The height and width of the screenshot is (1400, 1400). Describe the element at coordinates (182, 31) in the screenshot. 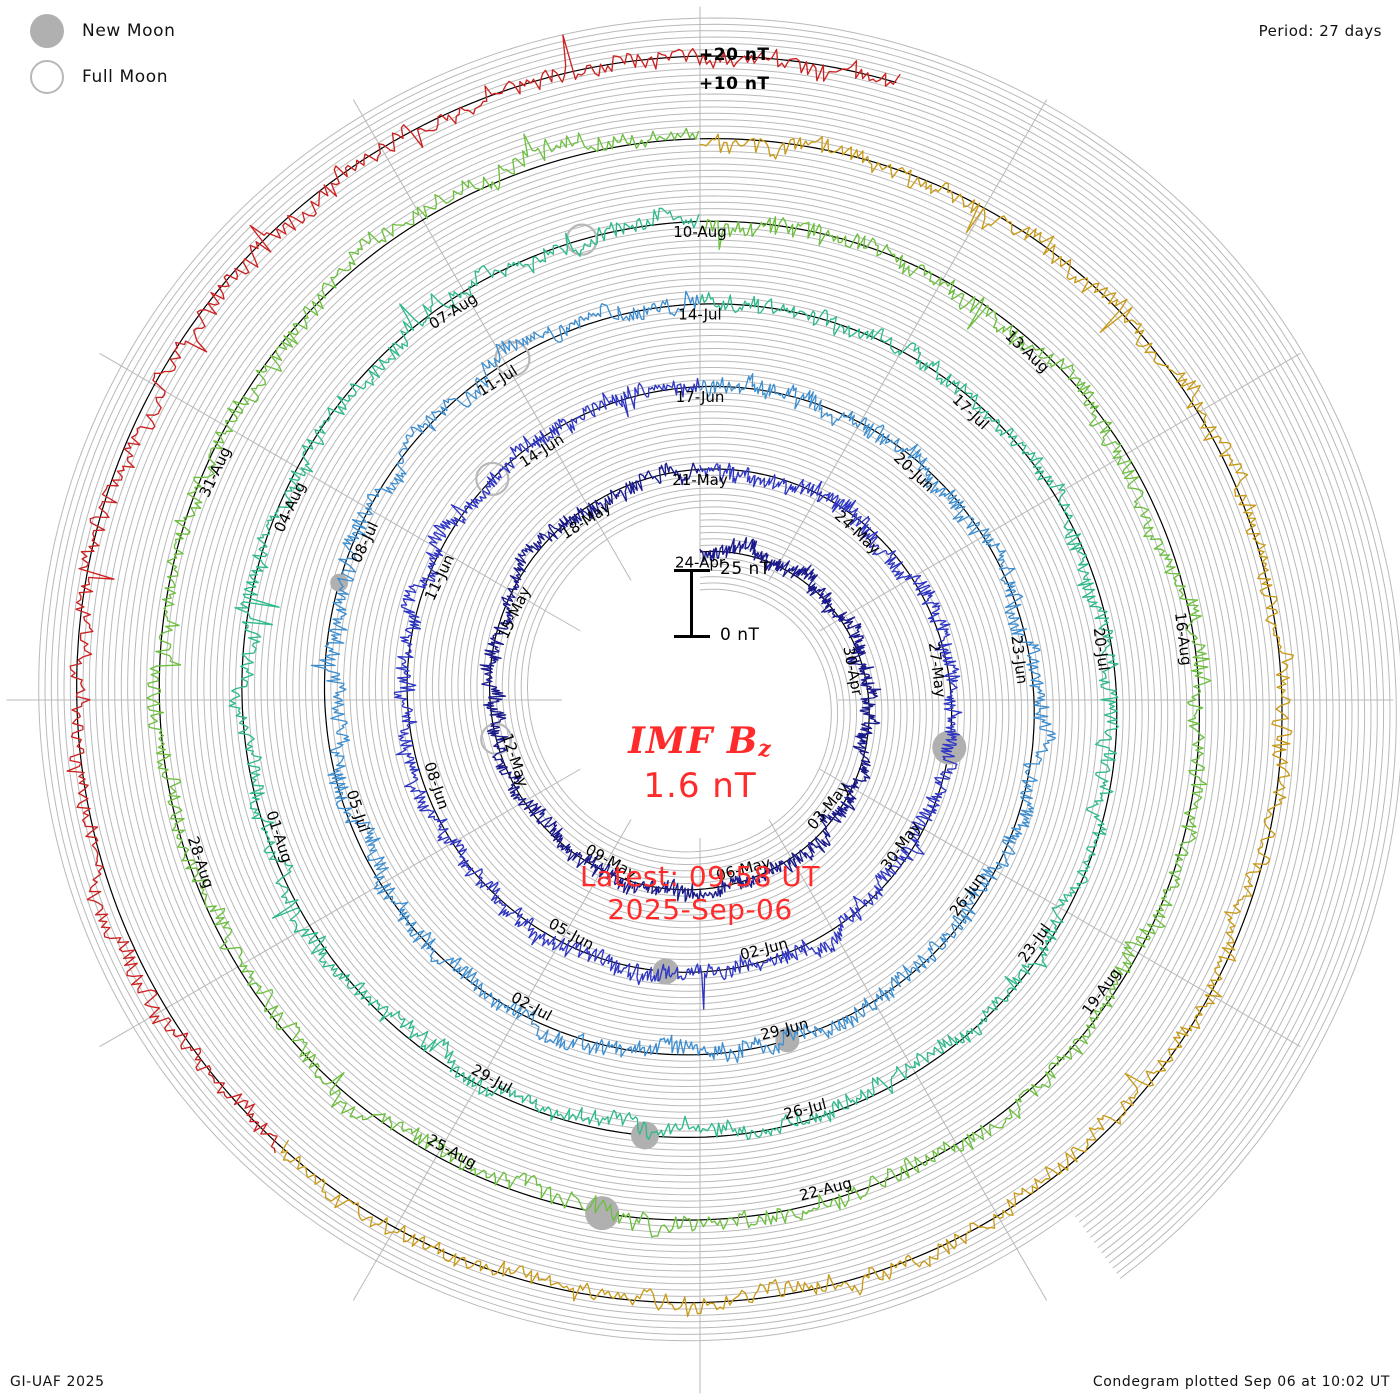

I see `legend-item-new-moon: New Moon` at that location.